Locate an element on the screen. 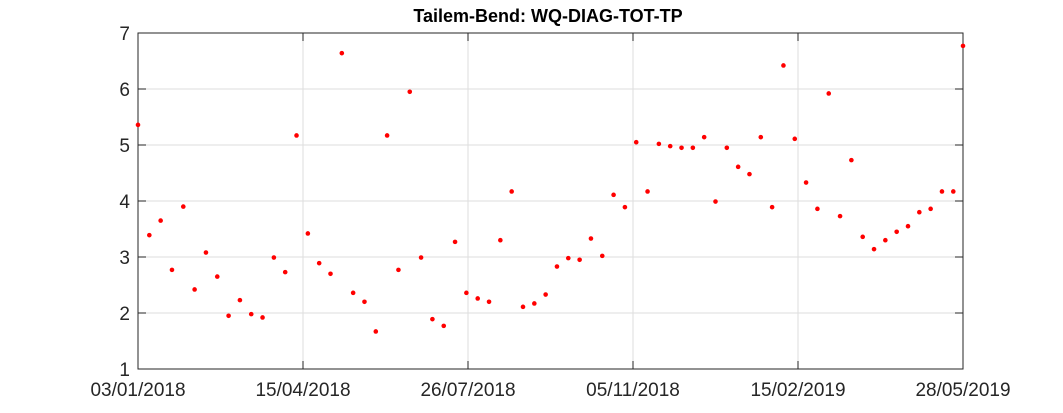 The width and height of the screenshot is (1063, 413). y-tick-label: 1 is located at coordinates (124, 370).